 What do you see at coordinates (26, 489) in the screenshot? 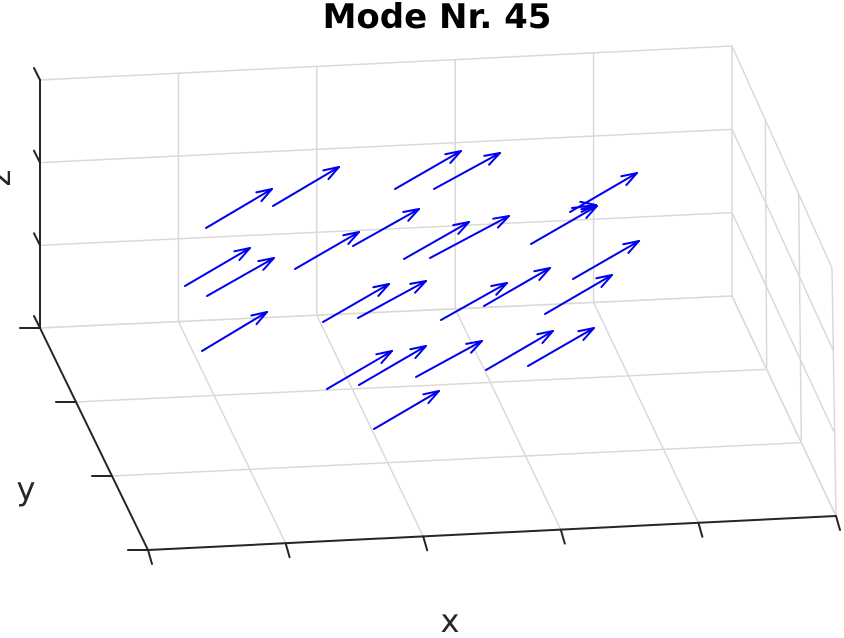
I see `y-axis-label: y` at bounding box center [26, 489].